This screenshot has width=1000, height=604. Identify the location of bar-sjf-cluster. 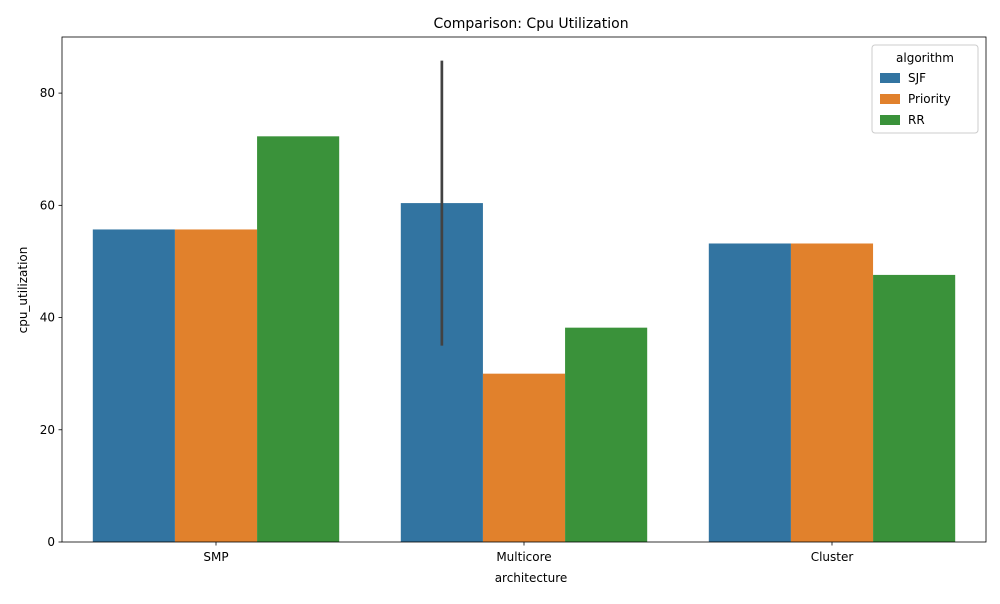
(749, 393).